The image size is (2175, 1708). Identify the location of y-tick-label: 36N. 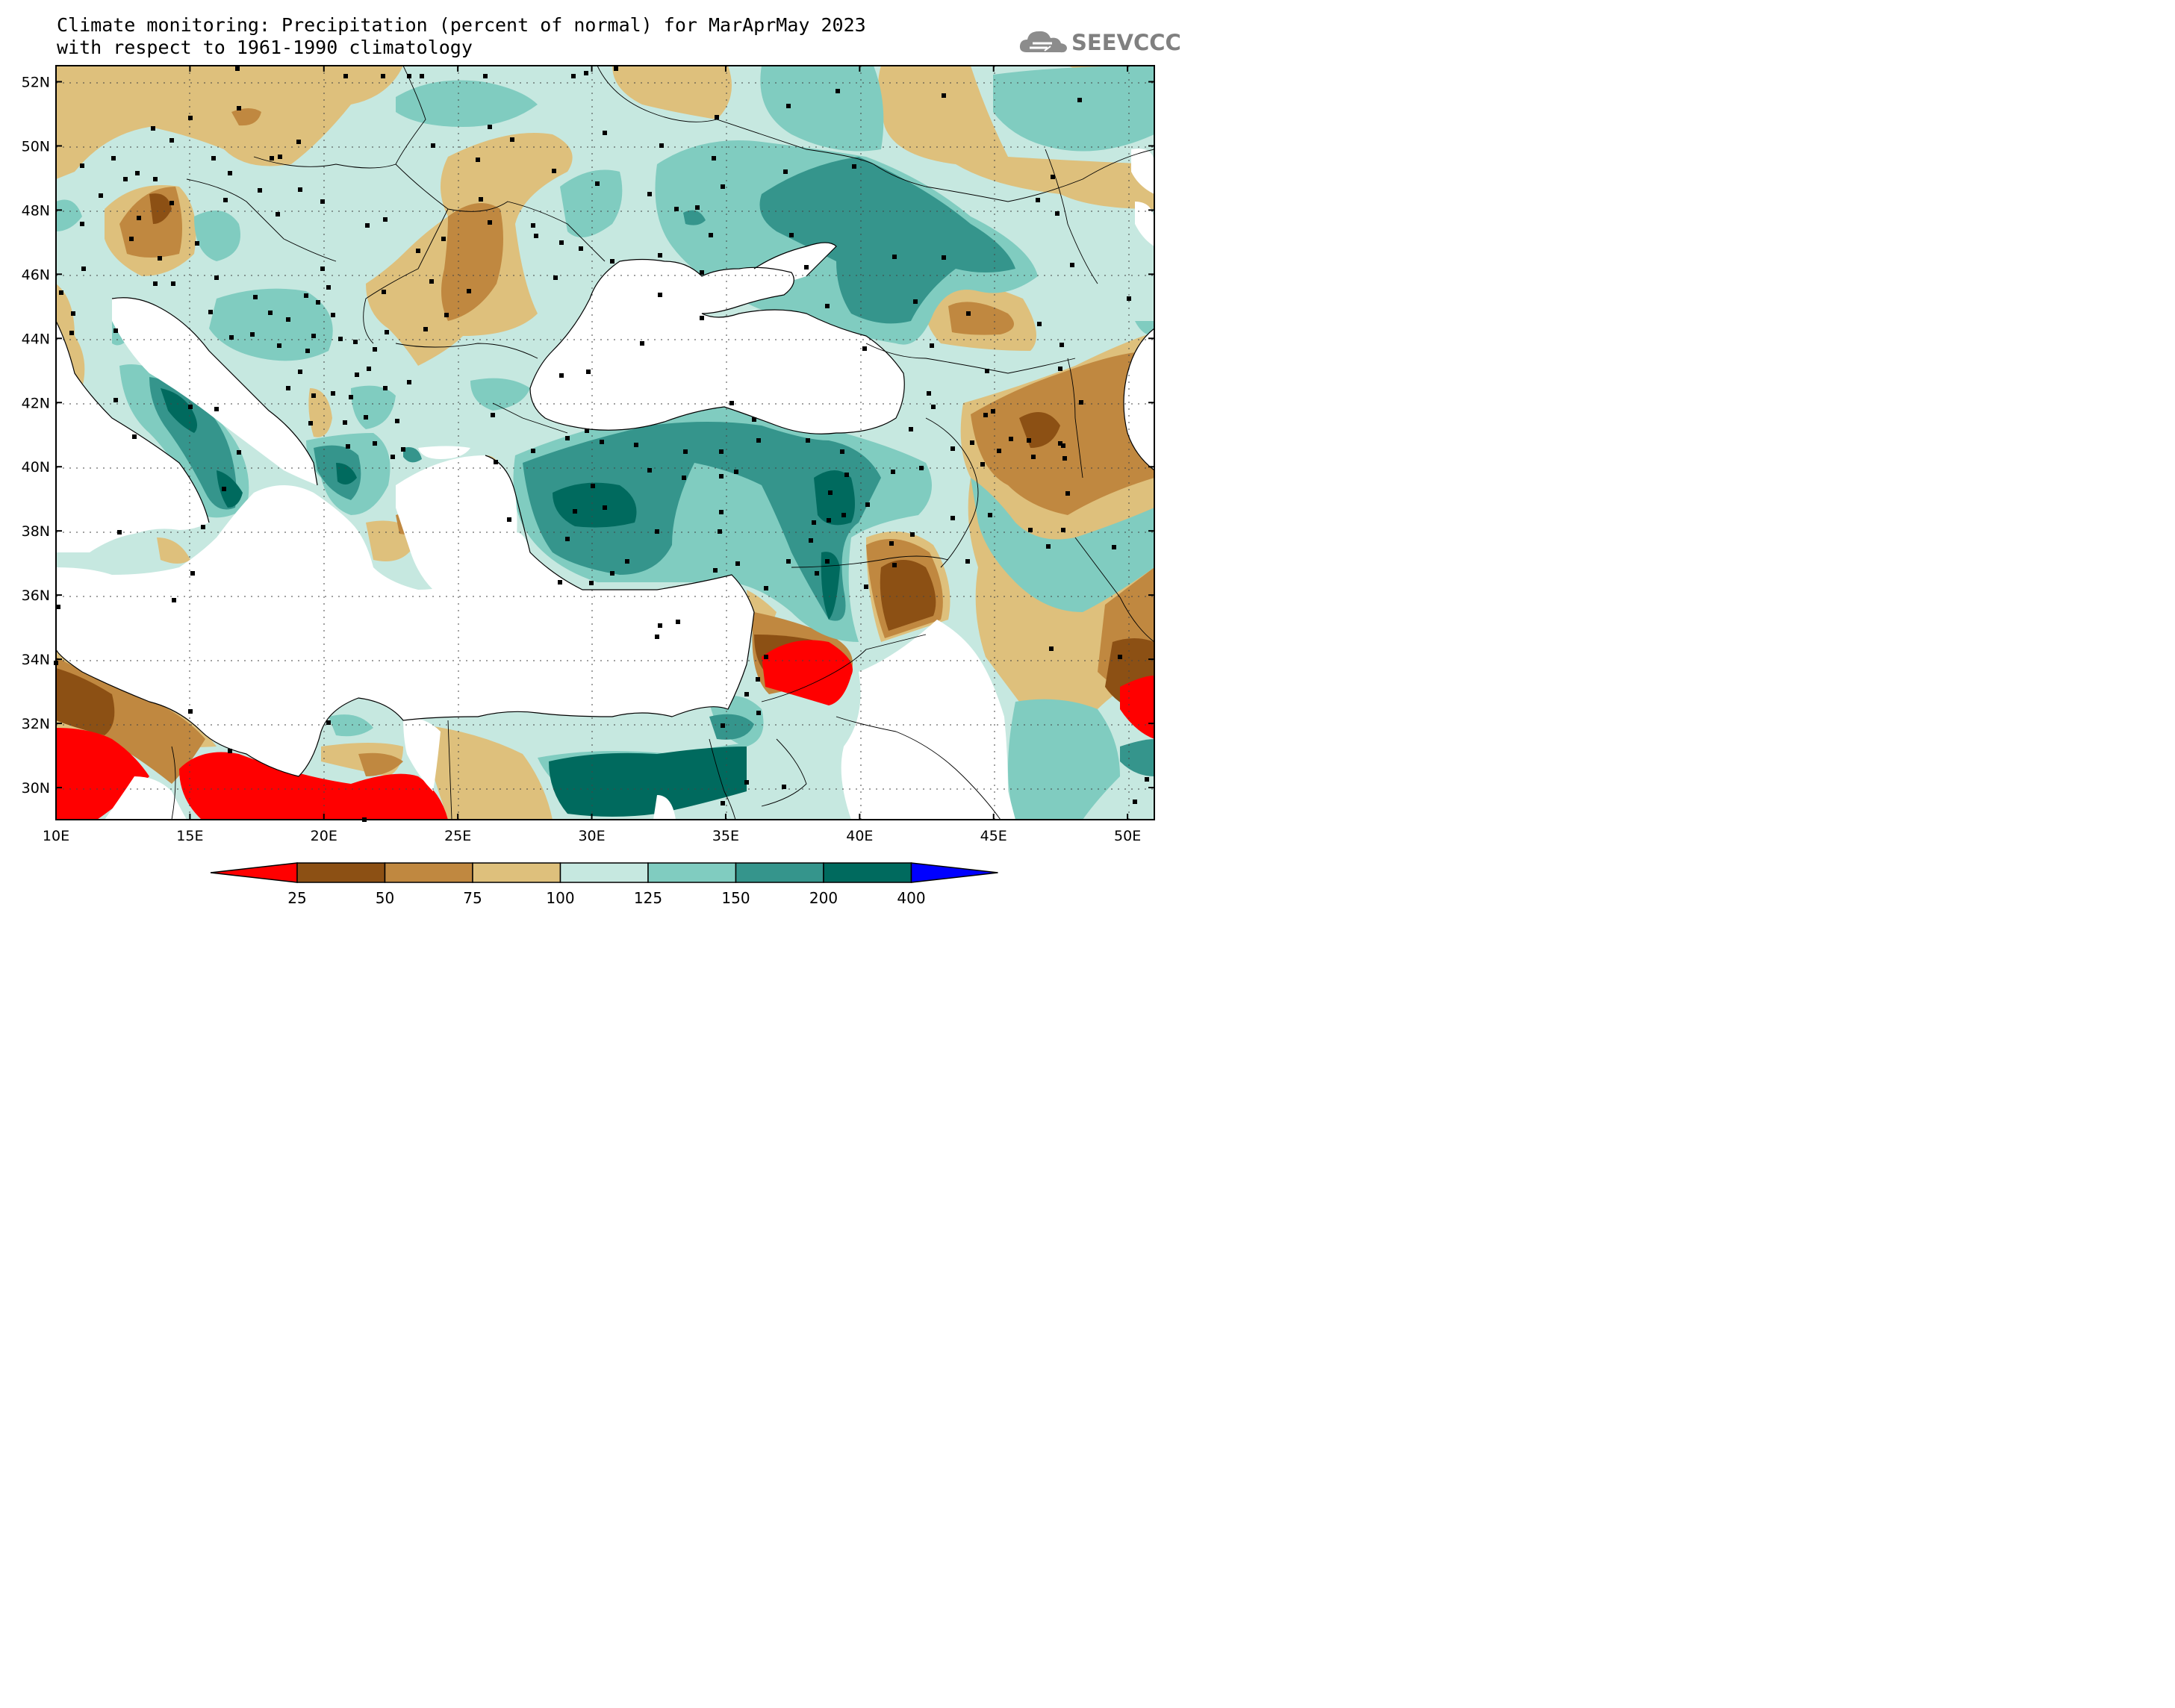
(36, 595).